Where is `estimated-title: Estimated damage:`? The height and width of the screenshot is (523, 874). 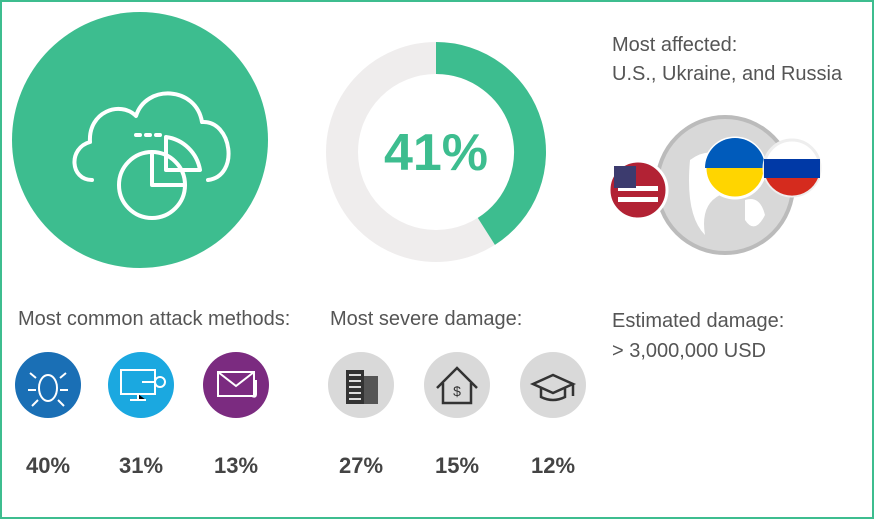
estimated-title: Estimated damage: is located at coordinates (698, 321).